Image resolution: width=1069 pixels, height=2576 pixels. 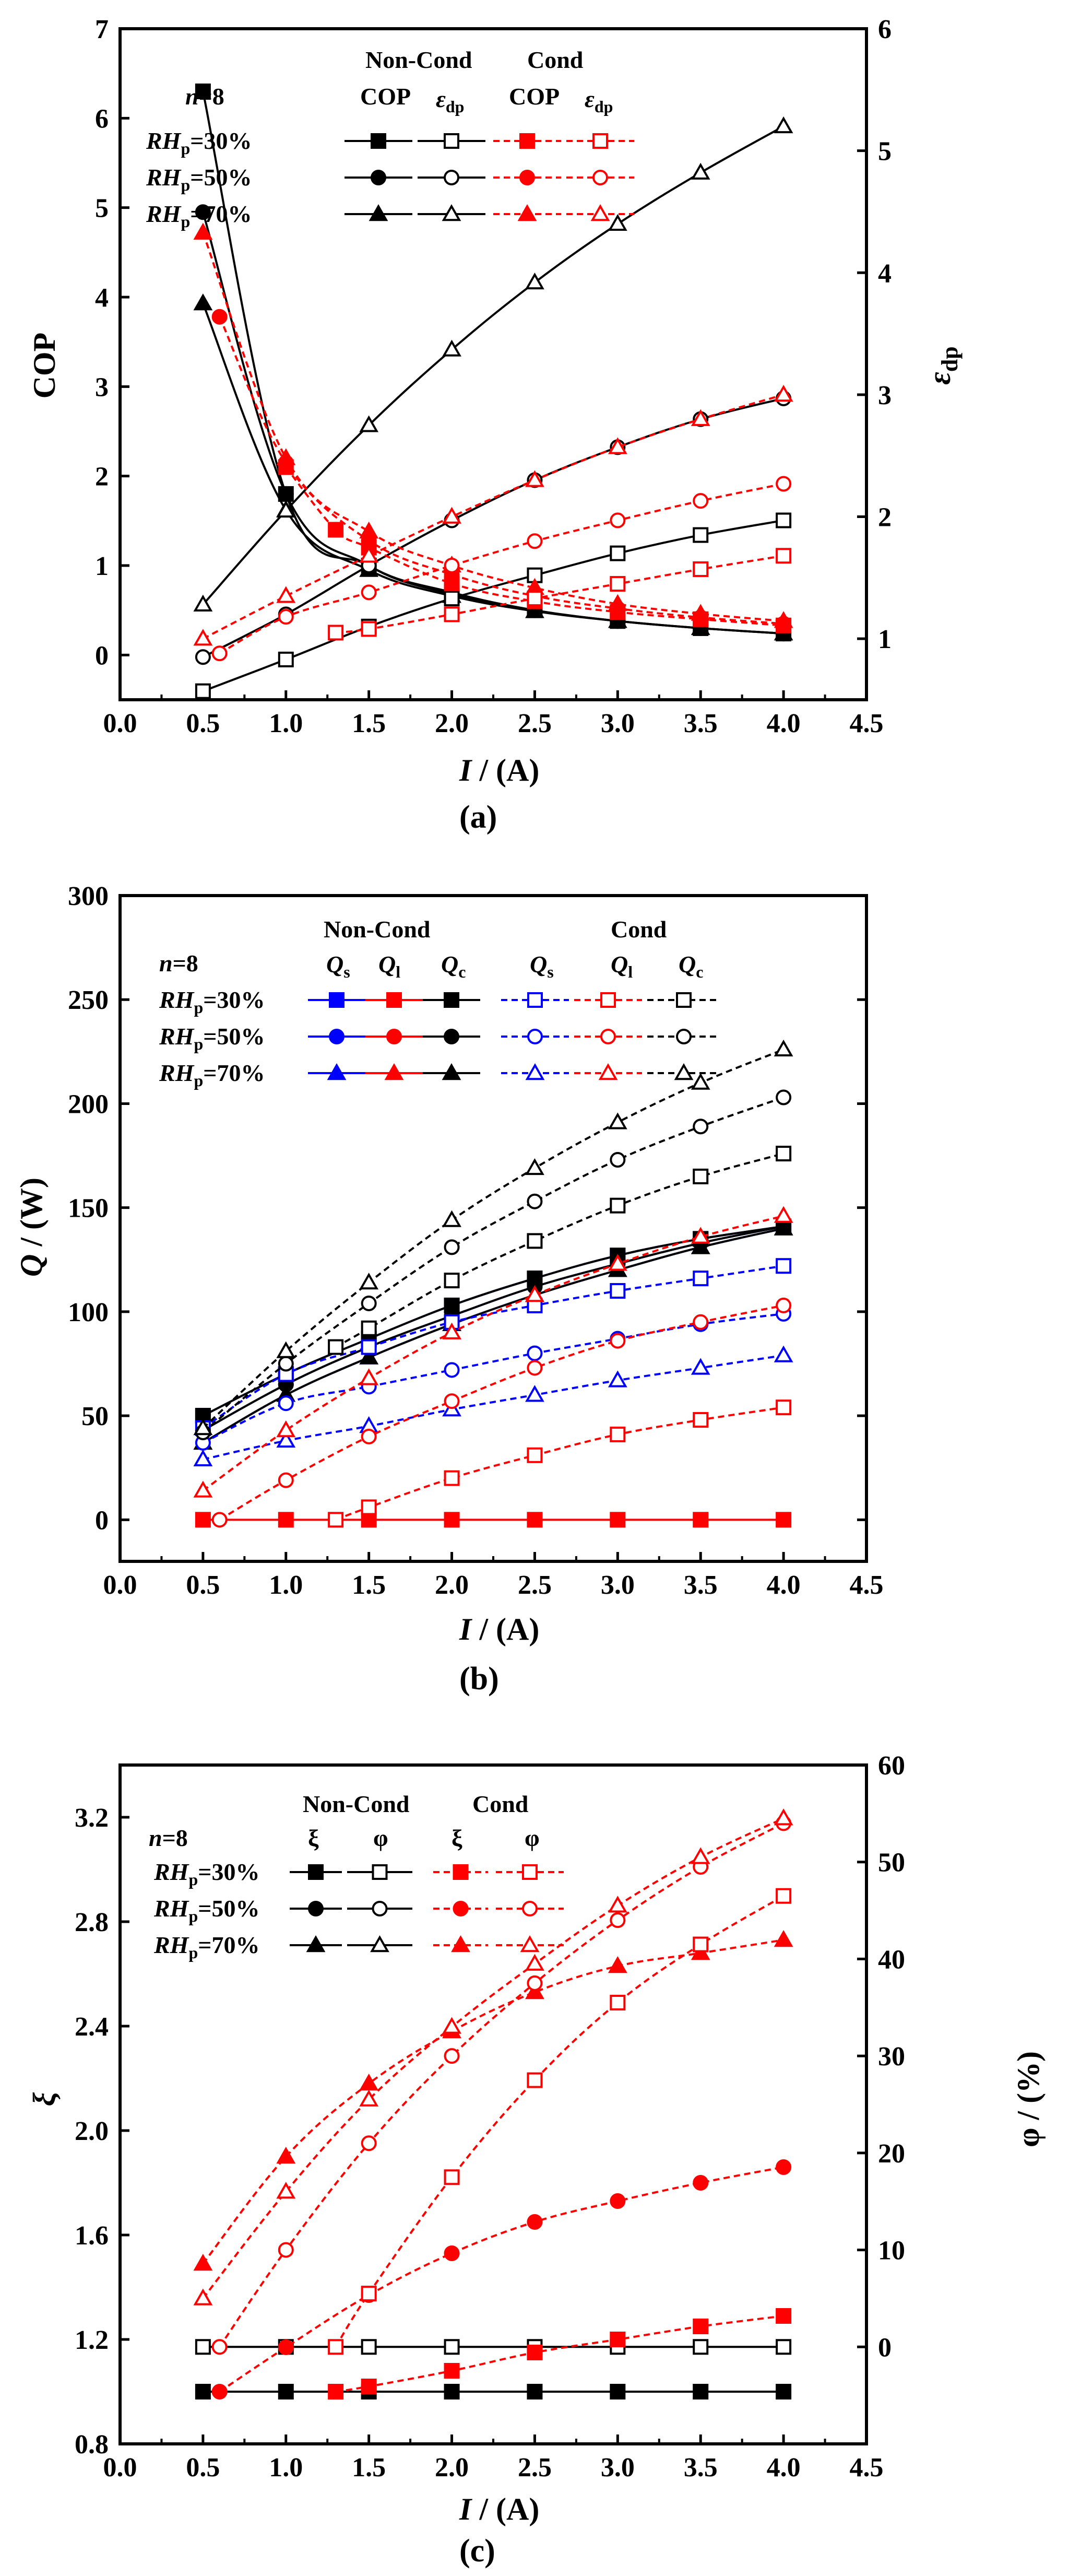 I want to click on legend-c-sub-phi1: φ, so click(x=380, y=1838).